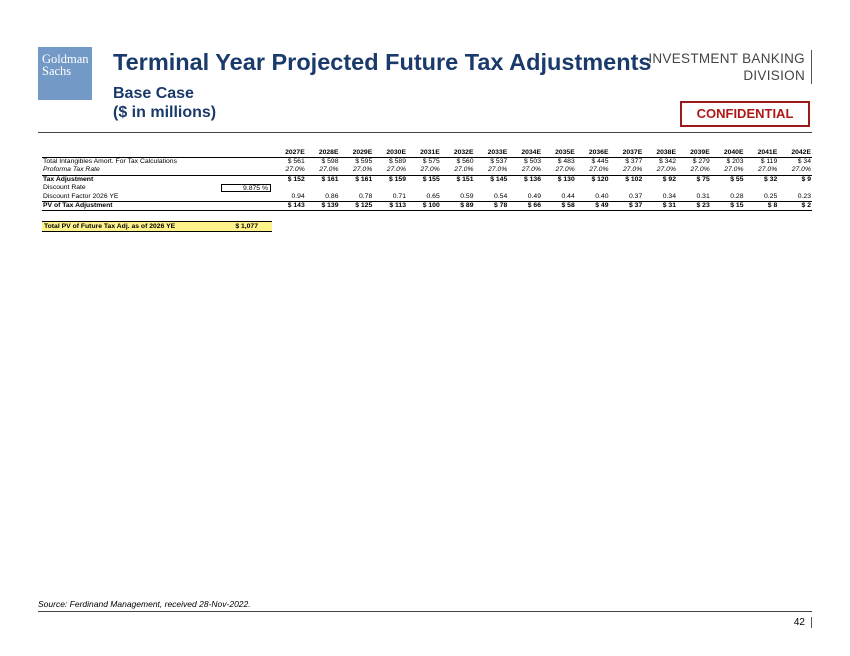 Image resolution: width=850 pixels, height=656 pixels. I want to click on table-cell: $ 9, so click(795, 179).